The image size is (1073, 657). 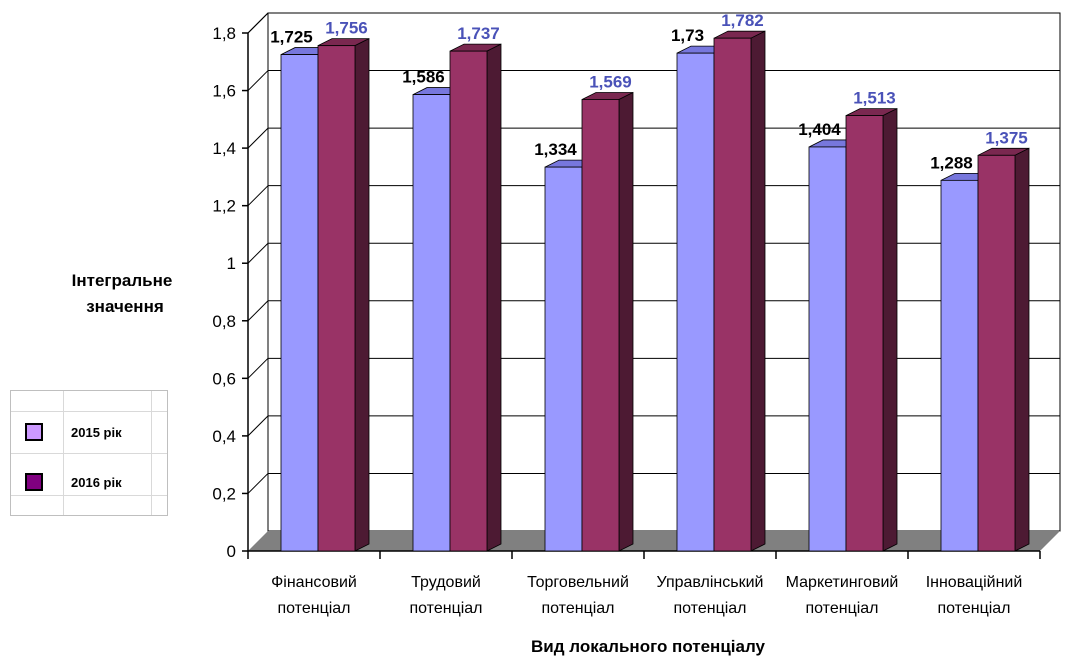 I want to click on y-tick-label: 0,8, so click(x=224, y=321).